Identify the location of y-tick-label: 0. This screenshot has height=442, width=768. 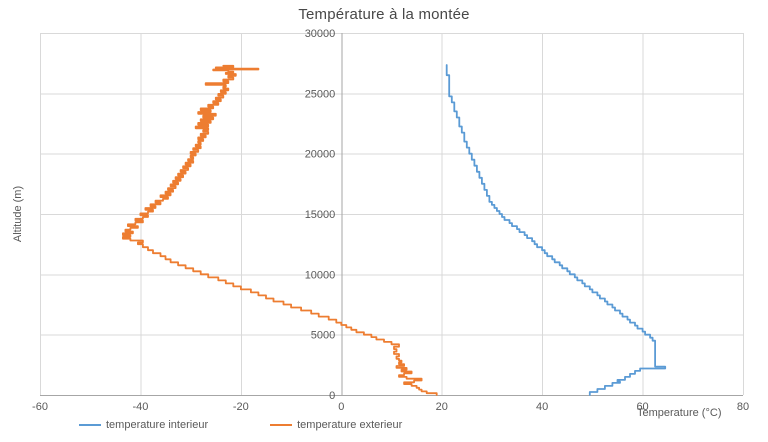
(332, 396).